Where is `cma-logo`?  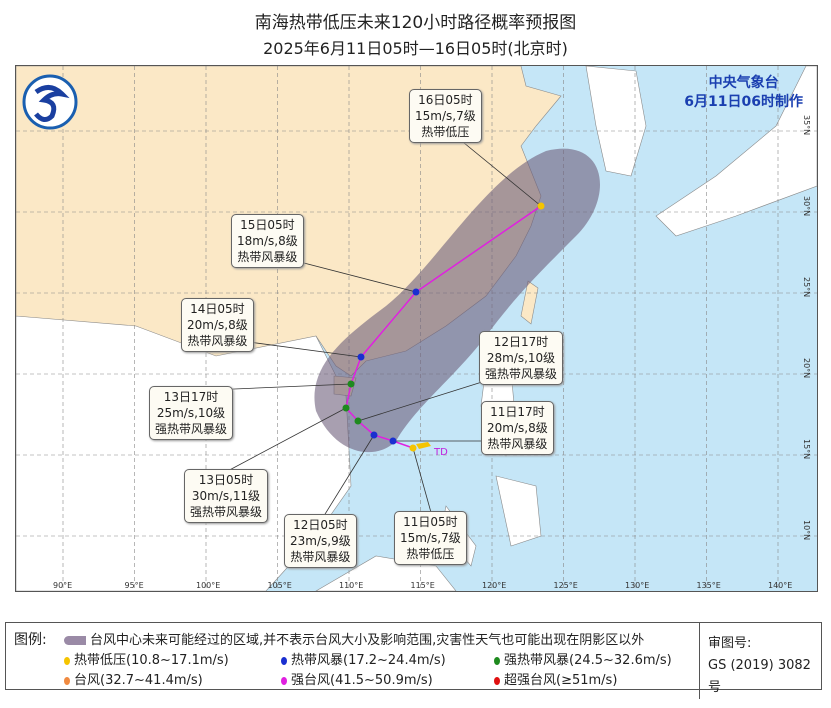
cma-logo is located at coordinates (50, 102).